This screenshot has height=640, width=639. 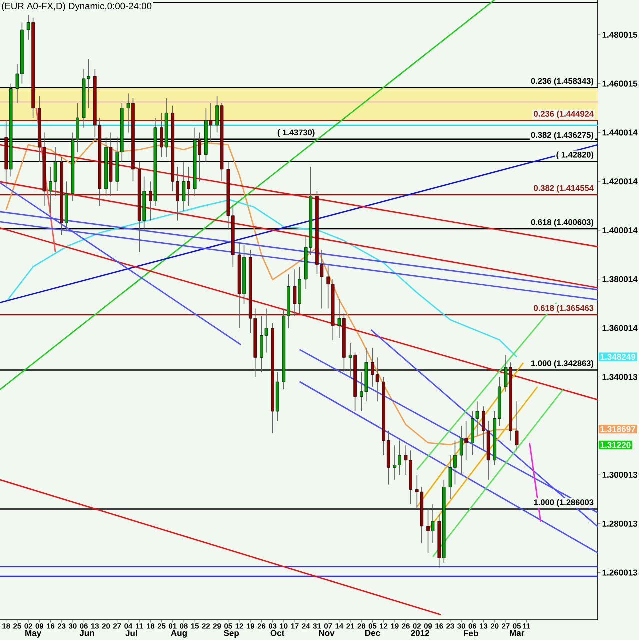 I want to click on x2-tick-label: Dec, so click(x=372, y=633).